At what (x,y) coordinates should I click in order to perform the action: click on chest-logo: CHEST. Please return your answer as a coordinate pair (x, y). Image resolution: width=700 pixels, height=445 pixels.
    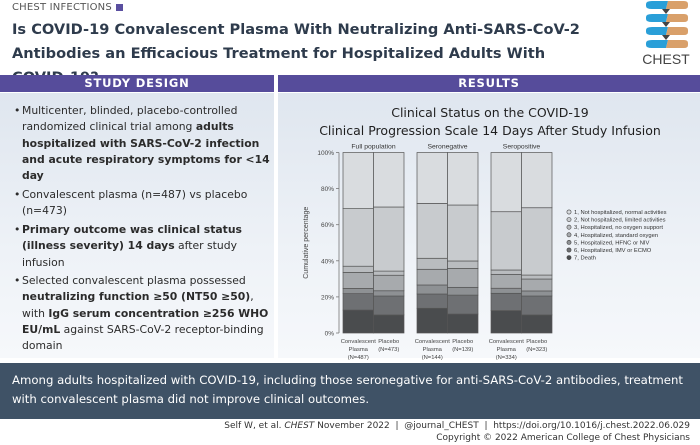
    Looking at the image, I should click on (666, 36).